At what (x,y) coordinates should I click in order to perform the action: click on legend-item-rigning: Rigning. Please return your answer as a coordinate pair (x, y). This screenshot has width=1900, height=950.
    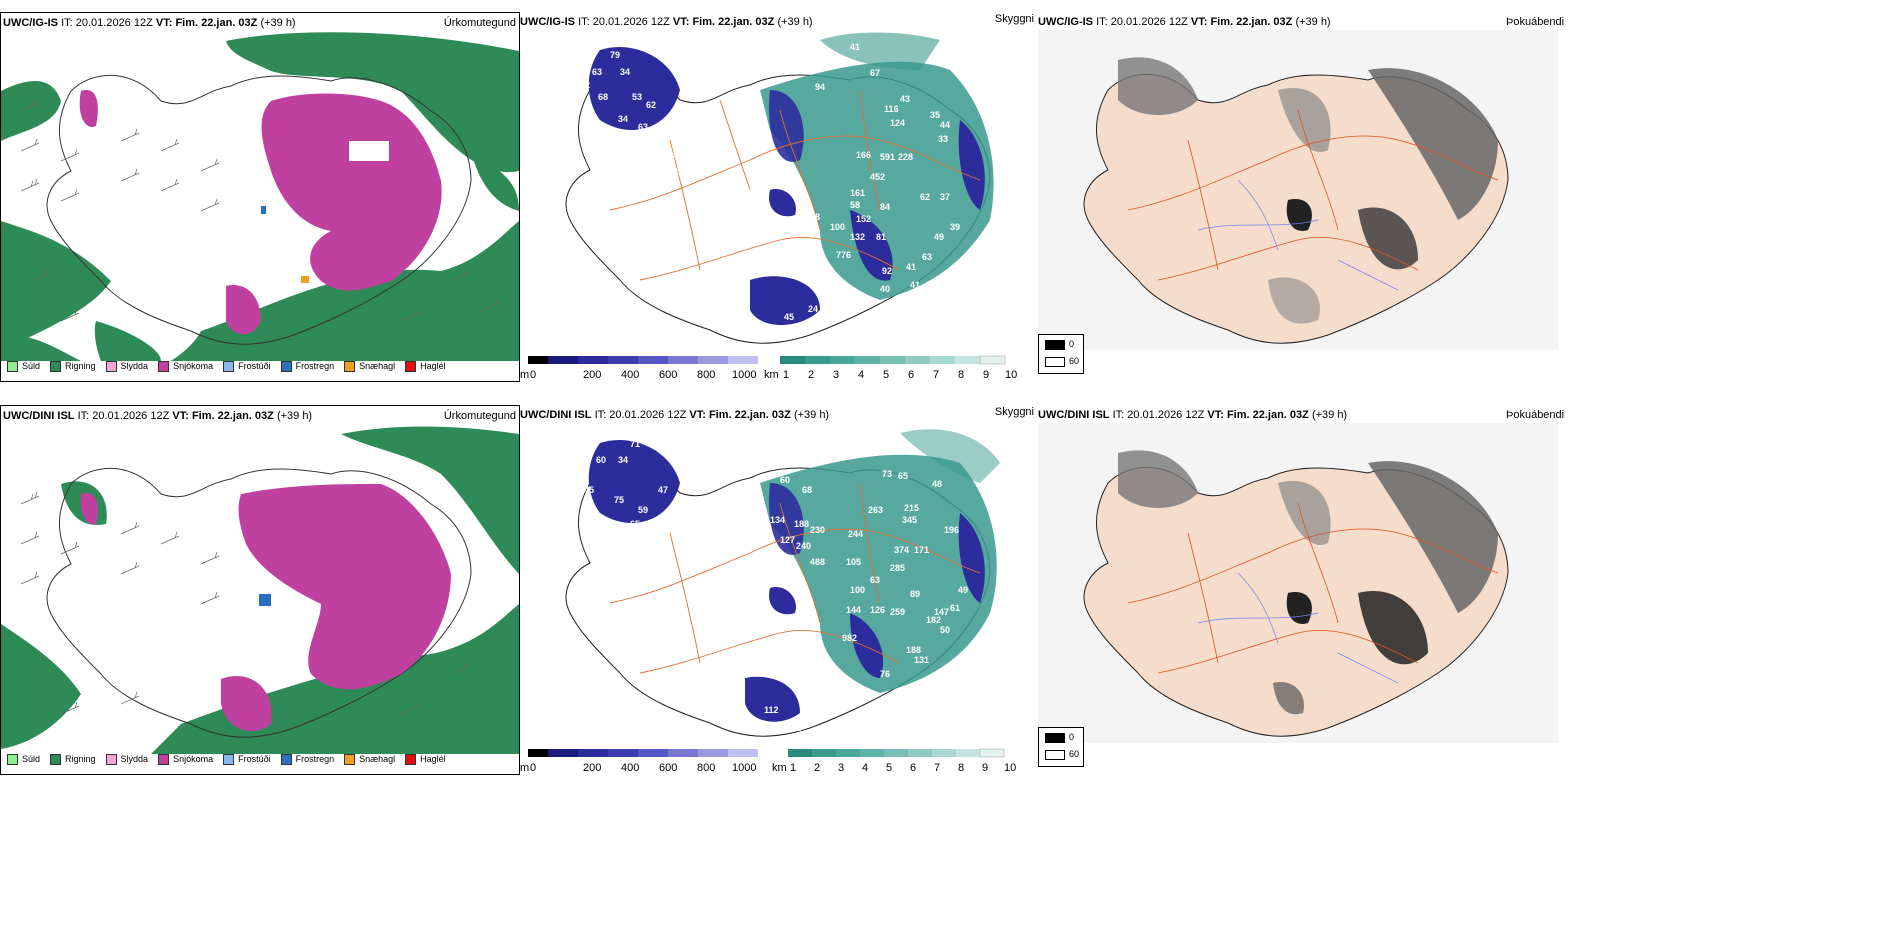
    Looking at the image, I should click on (73, 367).